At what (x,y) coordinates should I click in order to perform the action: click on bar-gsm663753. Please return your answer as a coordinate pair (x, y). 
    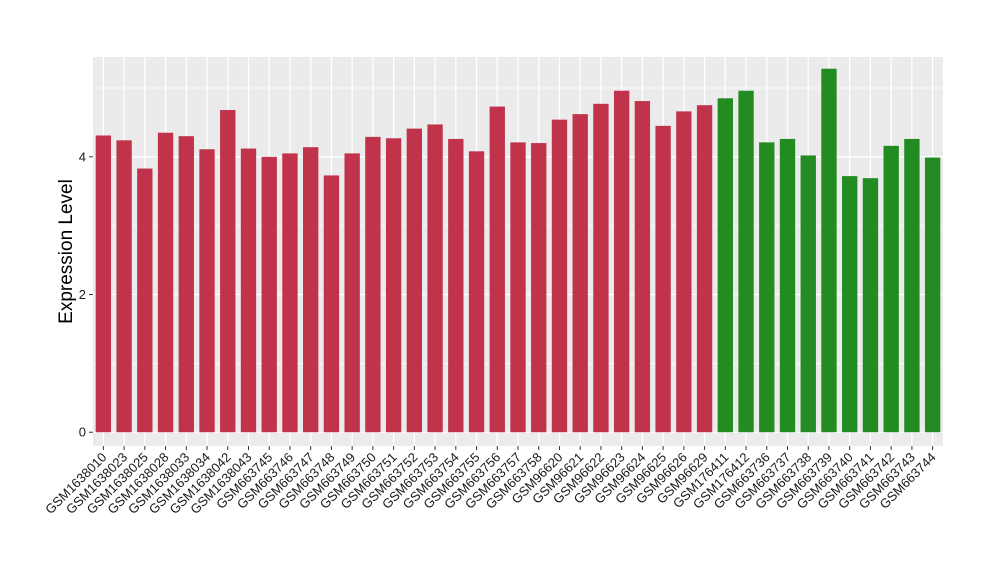
    Looking at the image, I should click on (435, 278).